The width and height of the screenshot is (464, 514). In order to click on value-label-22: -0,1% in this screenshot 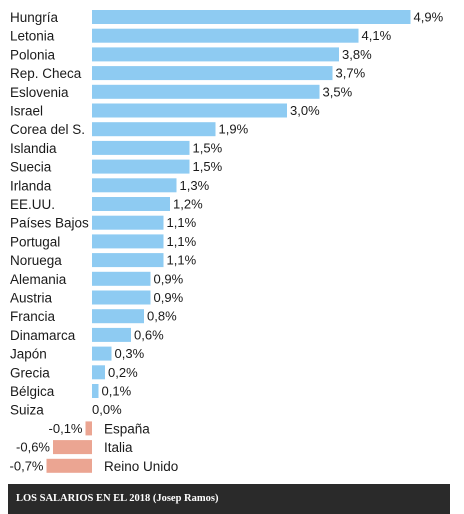, I will do `click(66, 428)`.